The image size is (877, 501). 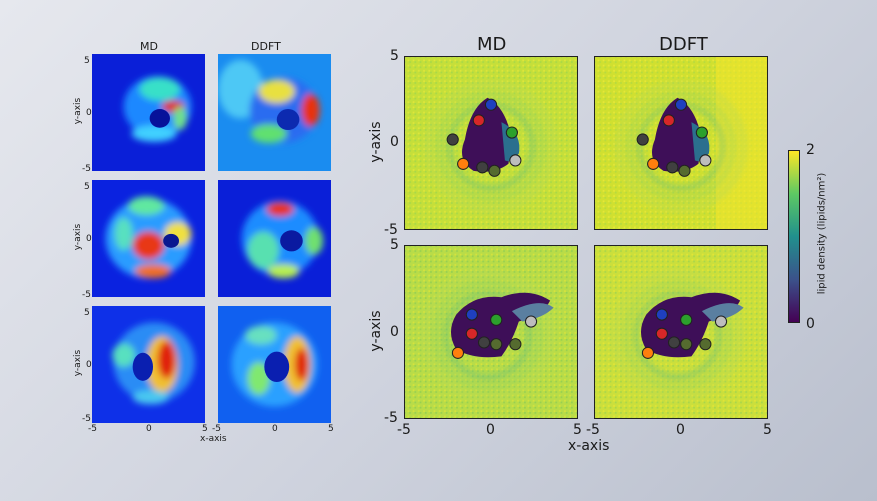 What do you see at coordinates (680, 430) in the screenshot?
I see `right-xtick-ddft-mid: 0` at bounding box center [680, 430].